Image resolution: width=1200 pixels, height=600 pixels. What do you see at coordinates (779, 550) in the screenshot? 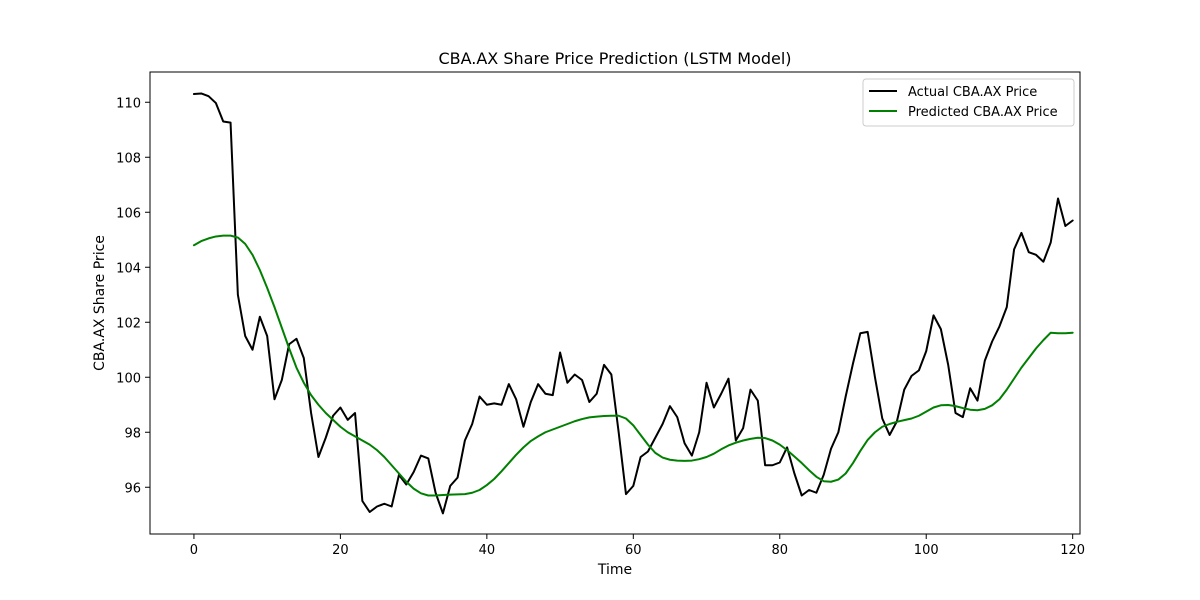
I see `x-tick-label: 80` at bounding box center [779, 550].